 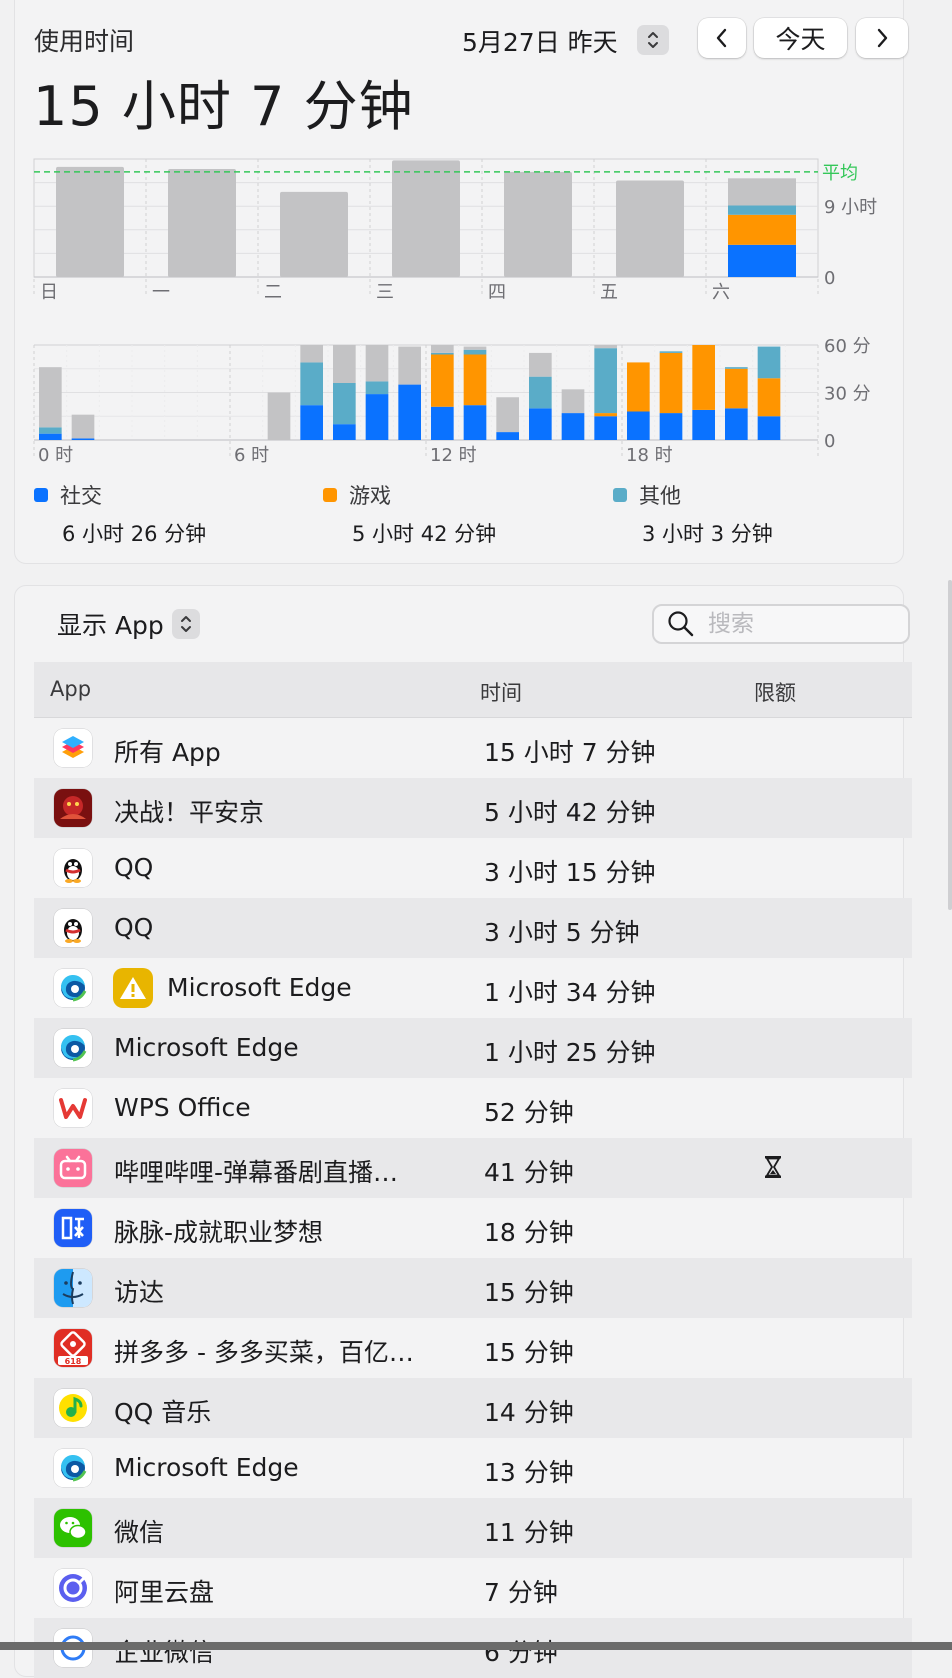 I want to click on column-app: App, so click(x=71, y=689).